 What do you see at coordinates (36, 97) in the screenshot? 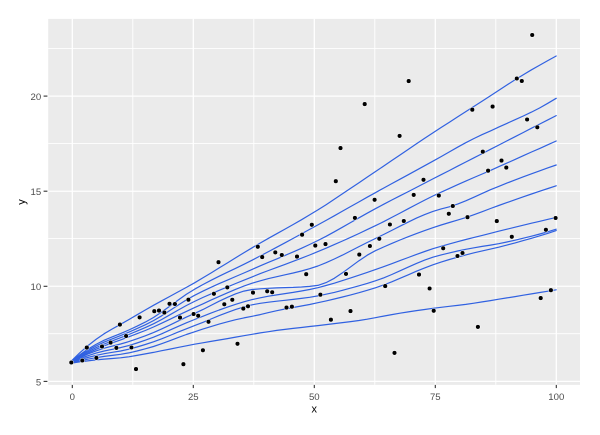
I see `svg-text: 20` at bounding box center [36, 97].